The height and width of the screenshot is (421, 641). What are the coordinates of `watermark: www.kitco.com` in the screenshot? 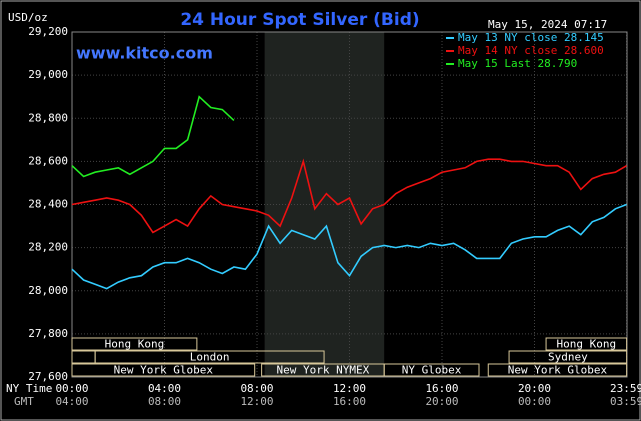 It's located at (144, 53).